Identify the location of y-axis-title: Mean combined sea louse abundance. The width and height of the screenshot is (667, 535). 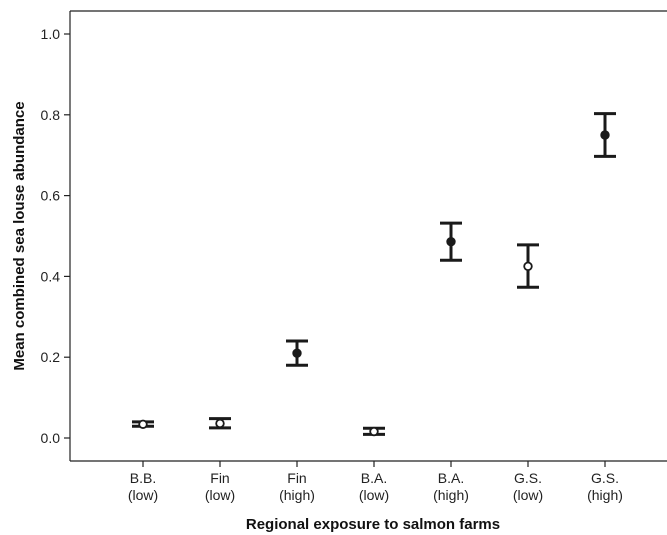
(19, 235).